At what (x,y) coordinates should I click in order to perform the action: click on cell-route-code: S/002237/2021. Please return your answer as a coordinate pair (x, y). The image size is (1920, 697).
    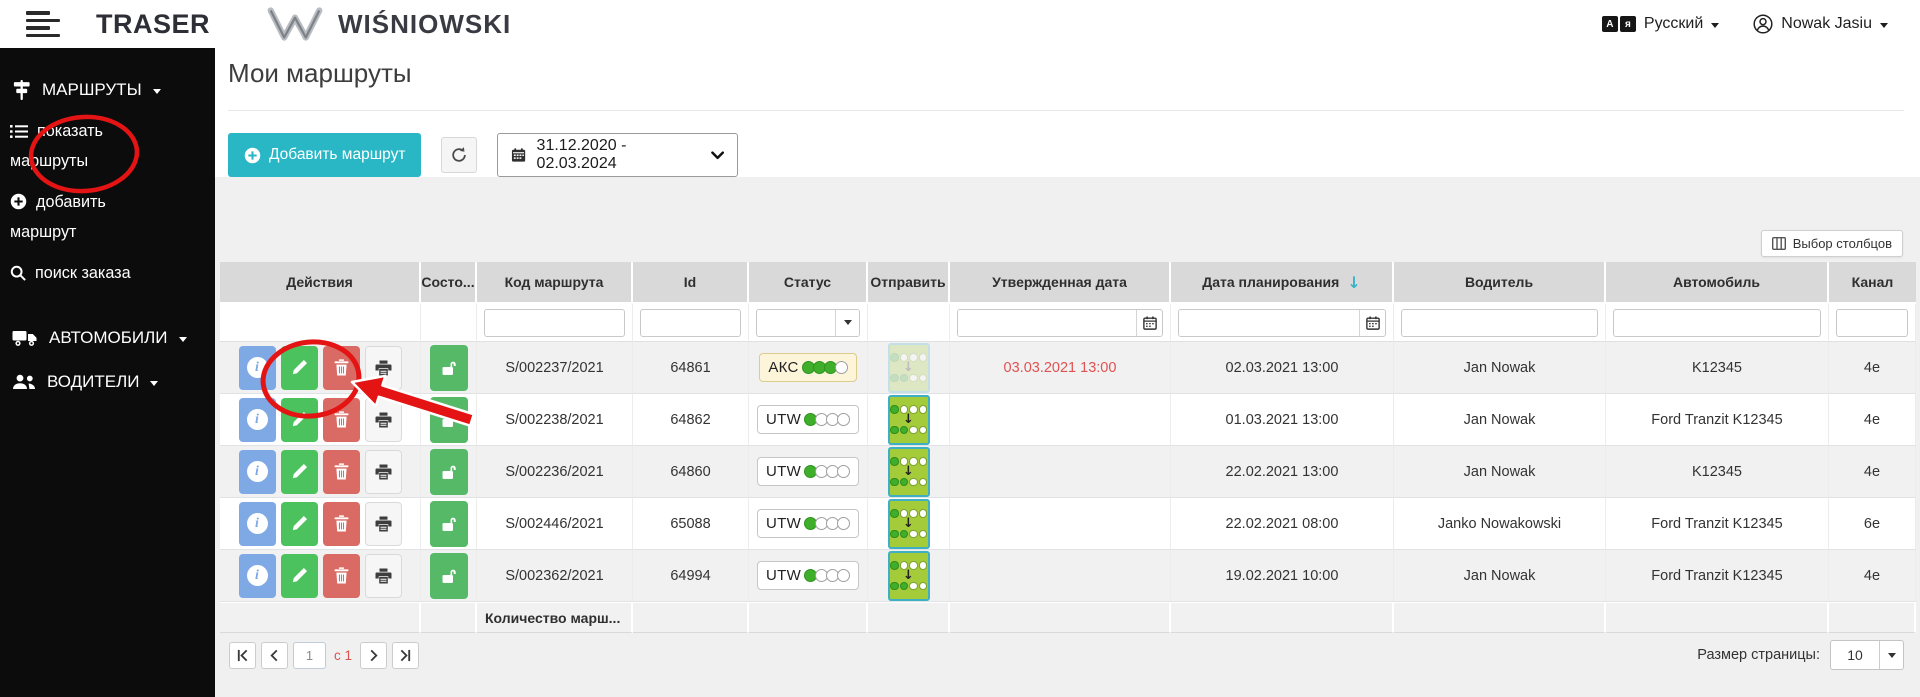
    Looking at the image, I should click on (555, 368).